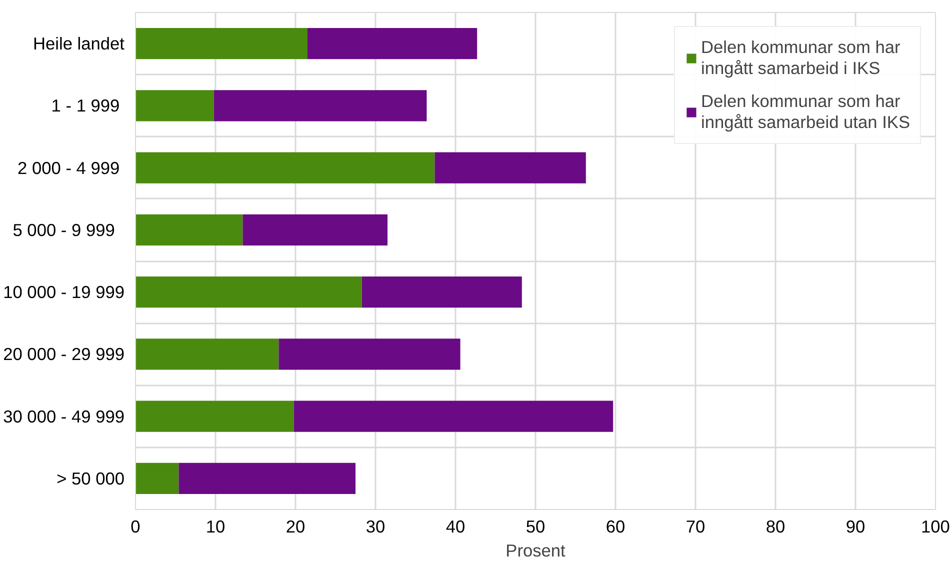  Describe the element at coordinates (216, 526) in the screenshot. I see `x-tick-label: 10` at that location.